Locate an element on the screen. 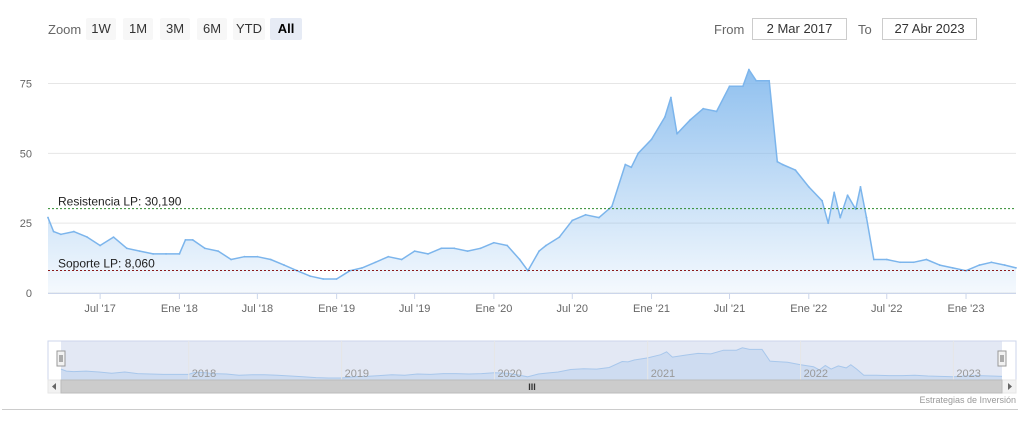 The height and width of the screenshot is (423, 1030). x-tick-label: Ene '18 is located at coordinates (179, 309).